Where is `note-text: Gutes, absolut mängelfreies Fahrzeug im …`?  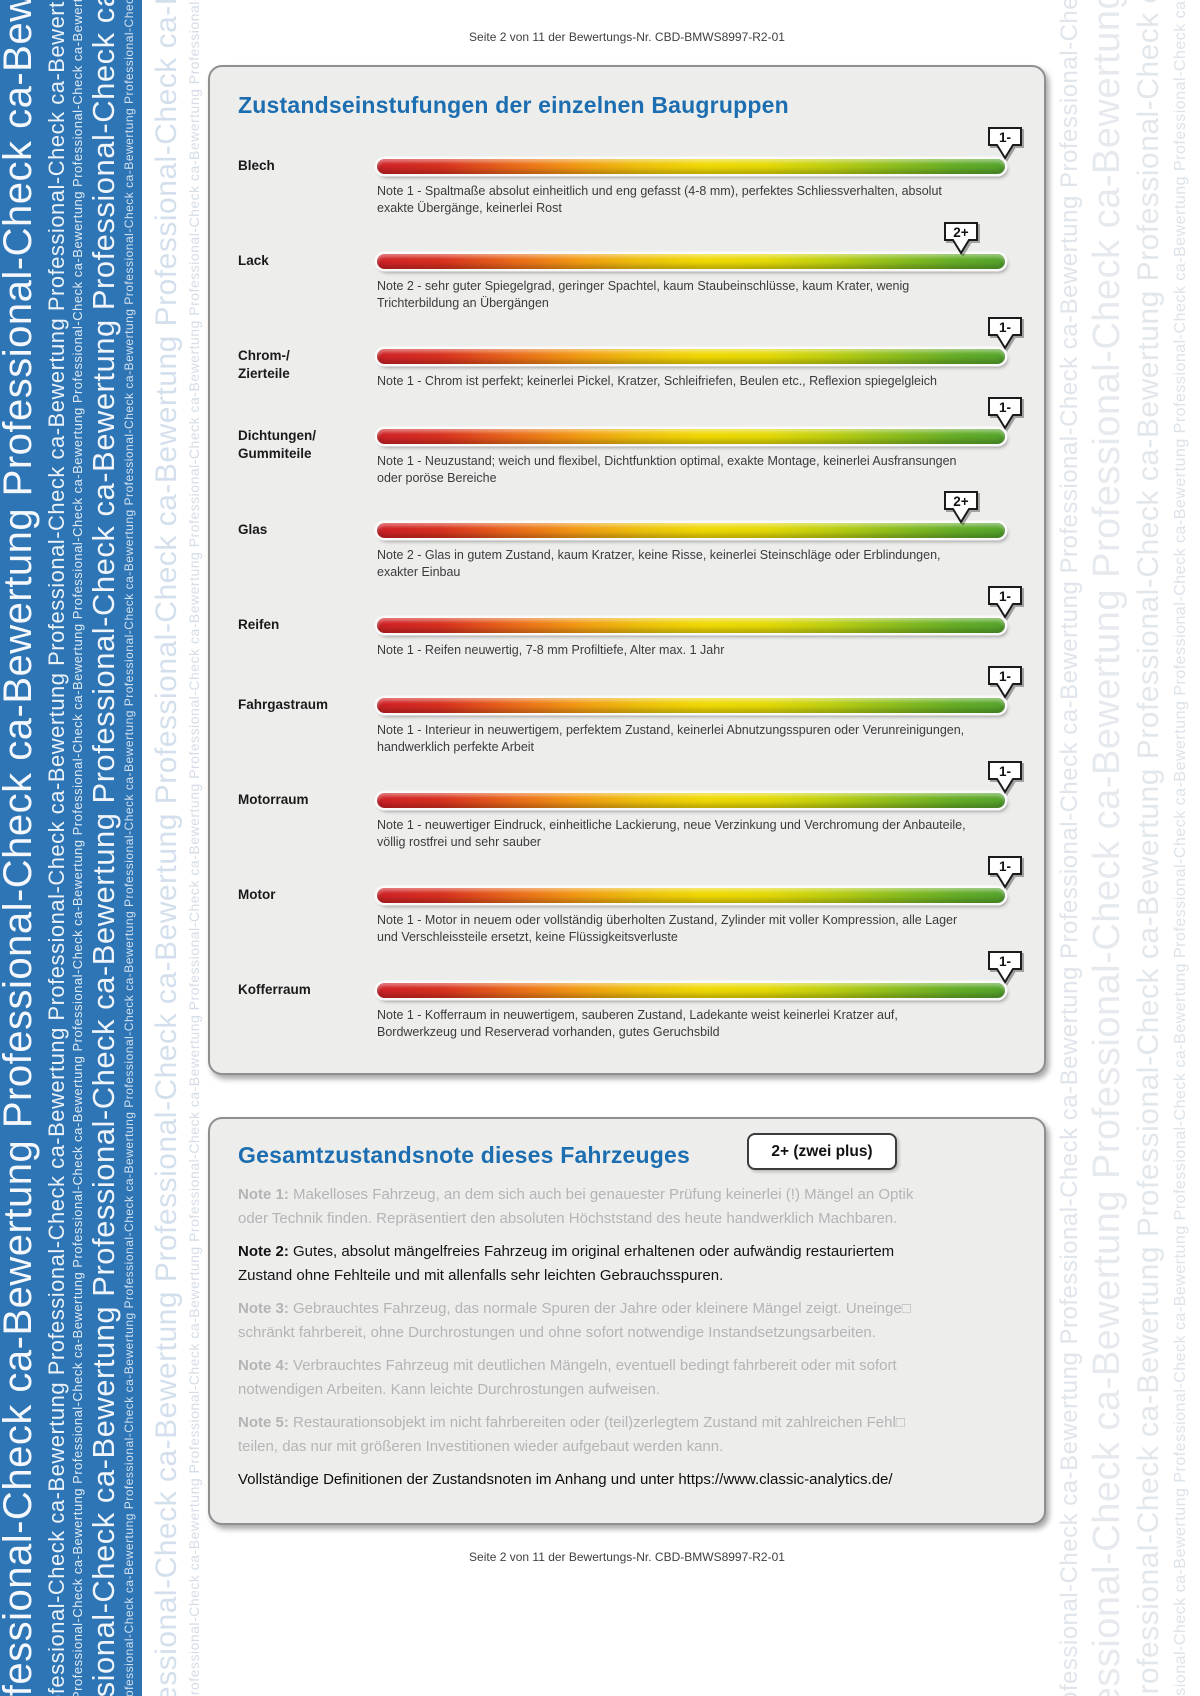
note-text: Gutes, absolut mängelfreies Fahrzeug im … is located at coordinates (566, 1263).